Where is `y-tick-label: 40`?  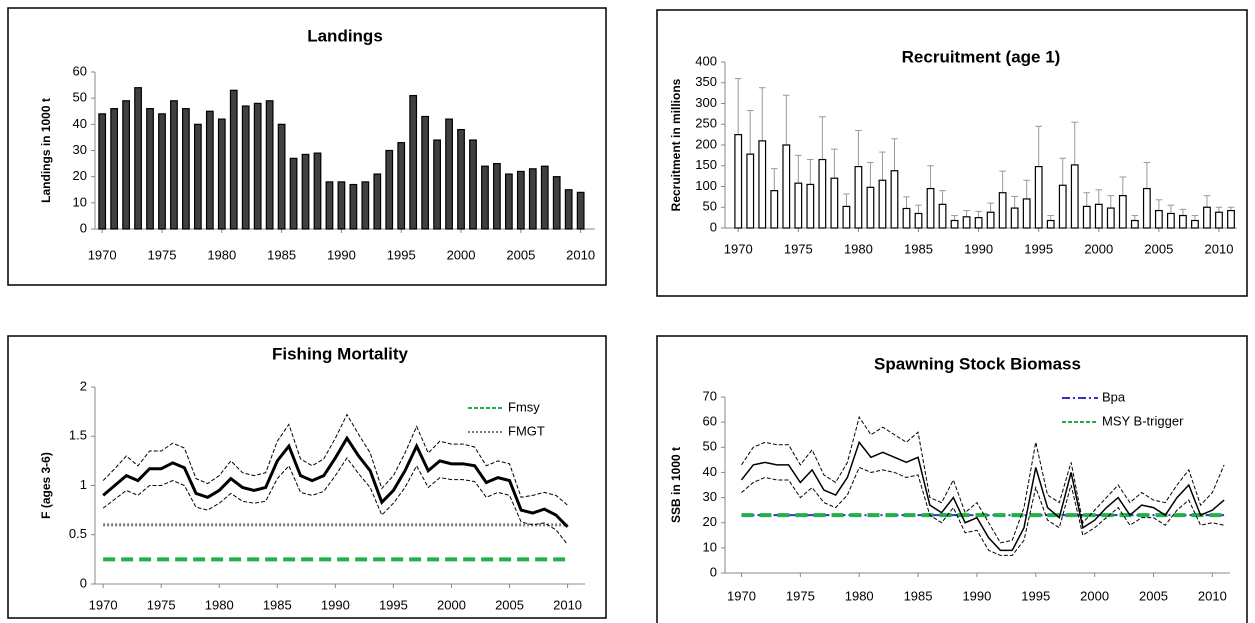
y-tick-label: 40 is located at coordinates (710, 471).